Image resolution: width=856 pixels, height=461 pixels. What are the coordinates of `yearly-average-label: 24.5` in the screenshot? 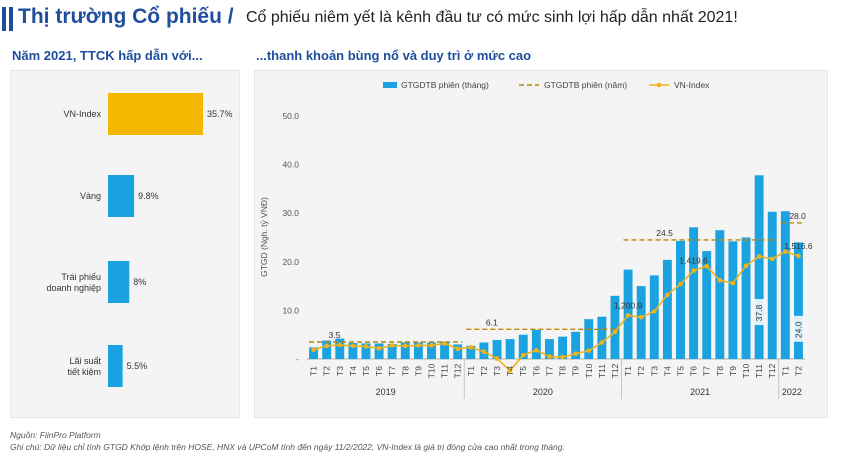 It's located at (664, 233).